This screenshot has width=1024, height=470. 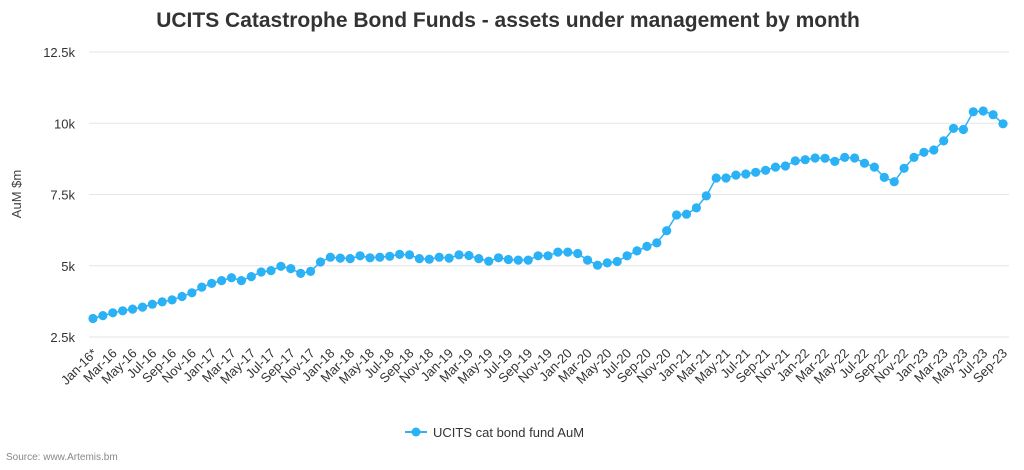 I want to click on source-credit: Source: www.Artemis.bm, so click(x=62, y=457).